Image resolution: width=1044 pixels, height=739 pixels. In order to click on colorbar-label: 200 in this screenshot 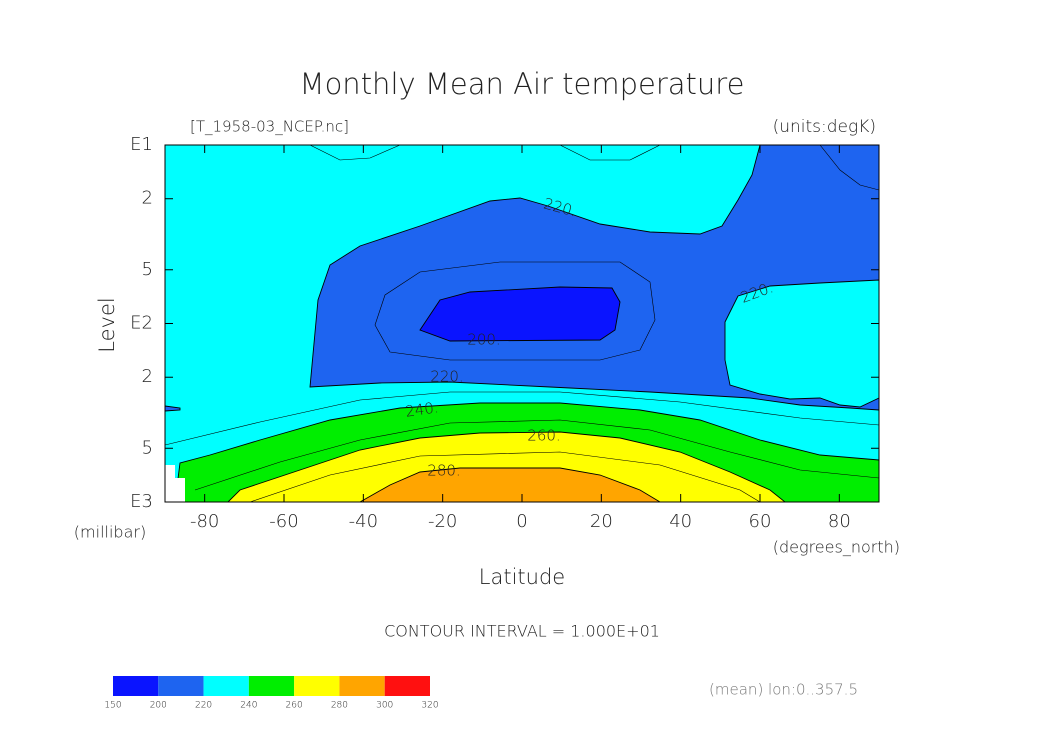, I will do `click(158, 706)`.